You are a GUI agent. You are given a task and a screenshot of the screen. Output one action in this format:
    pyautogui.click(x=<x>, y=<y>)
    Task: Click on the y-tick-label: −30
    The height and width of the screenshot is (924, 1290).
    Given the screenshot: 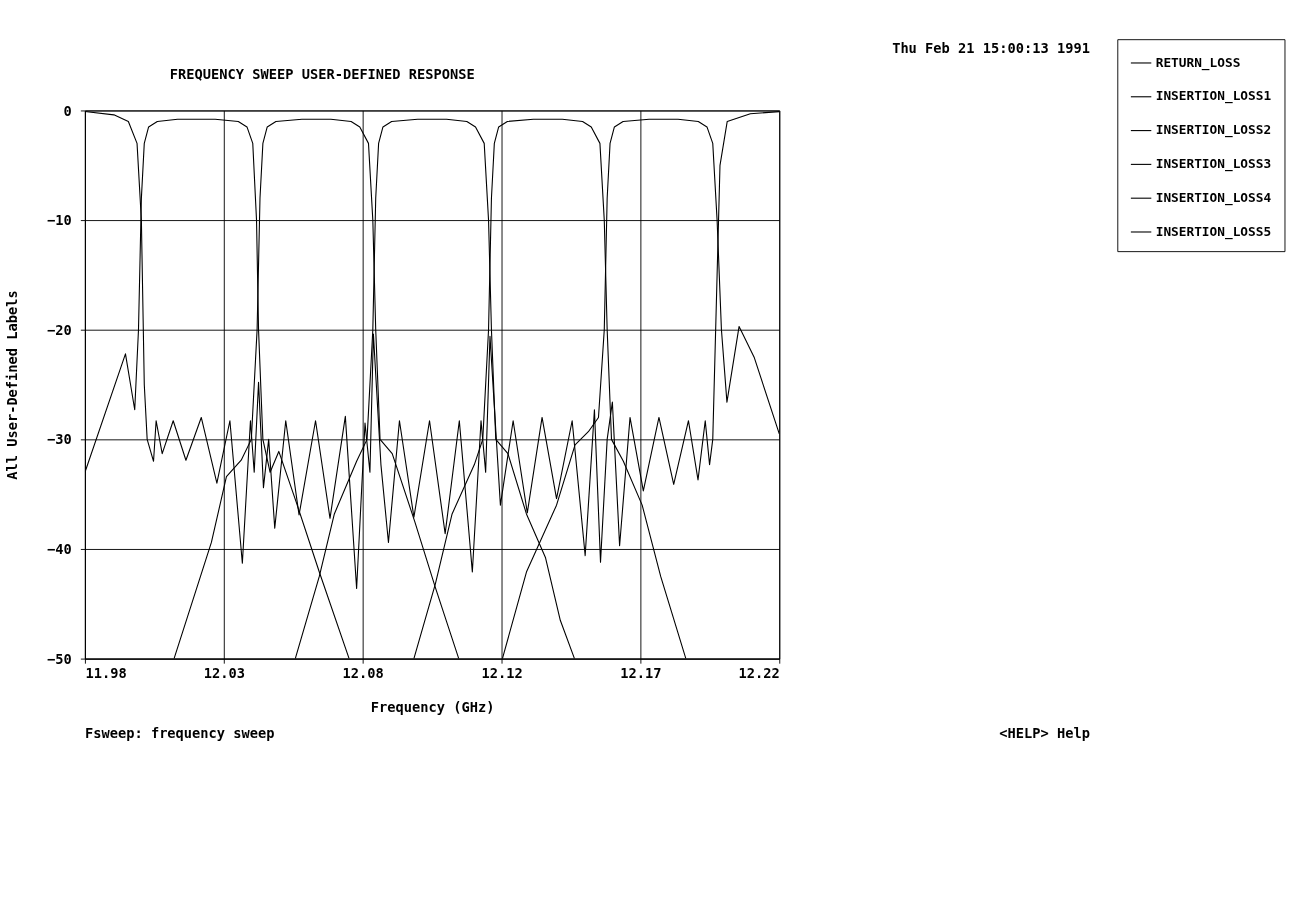 What is the action you would take?
    pyautogui.click(x=59, y=439)
    